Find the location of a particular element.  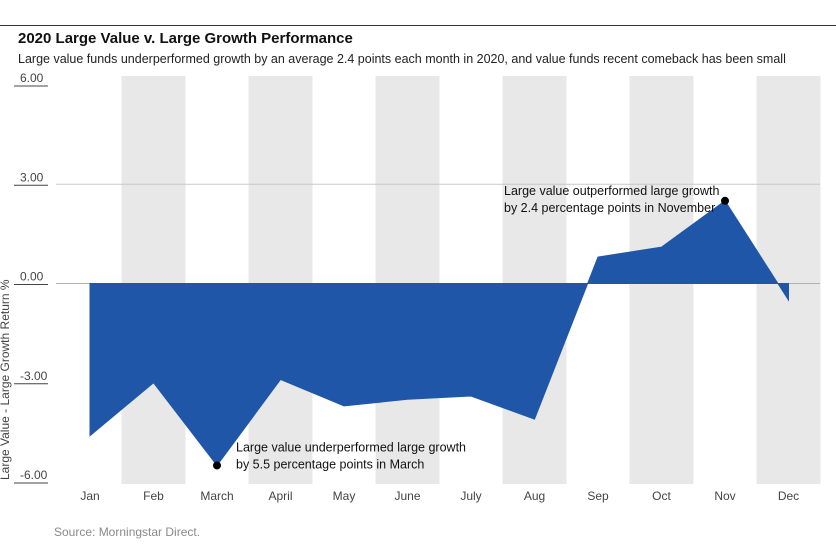

x-tick-label: Sep is located at coordinates (598, 496).